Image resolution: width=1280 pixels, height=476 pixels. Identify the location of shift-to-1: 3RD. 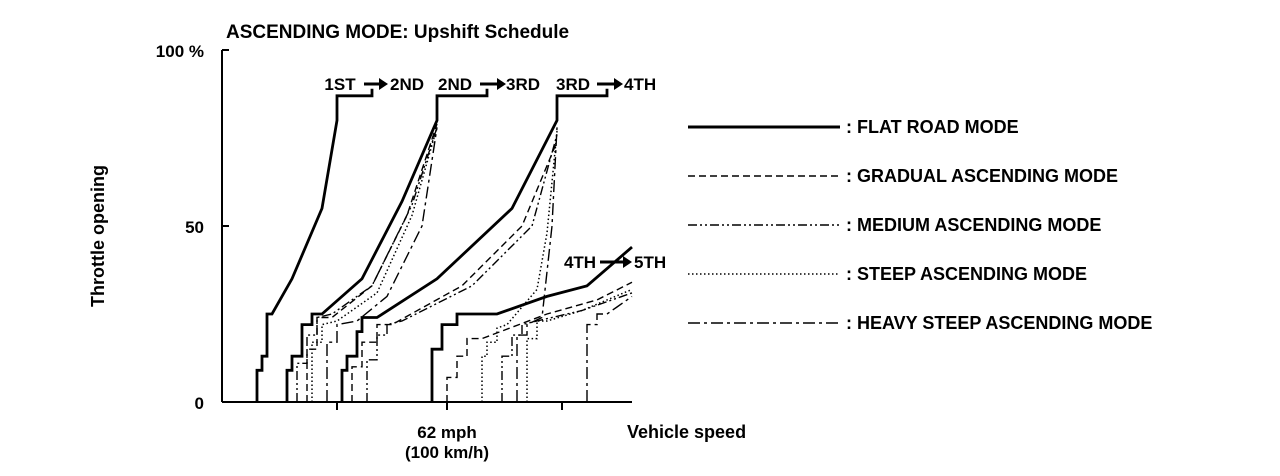
(523, 84).